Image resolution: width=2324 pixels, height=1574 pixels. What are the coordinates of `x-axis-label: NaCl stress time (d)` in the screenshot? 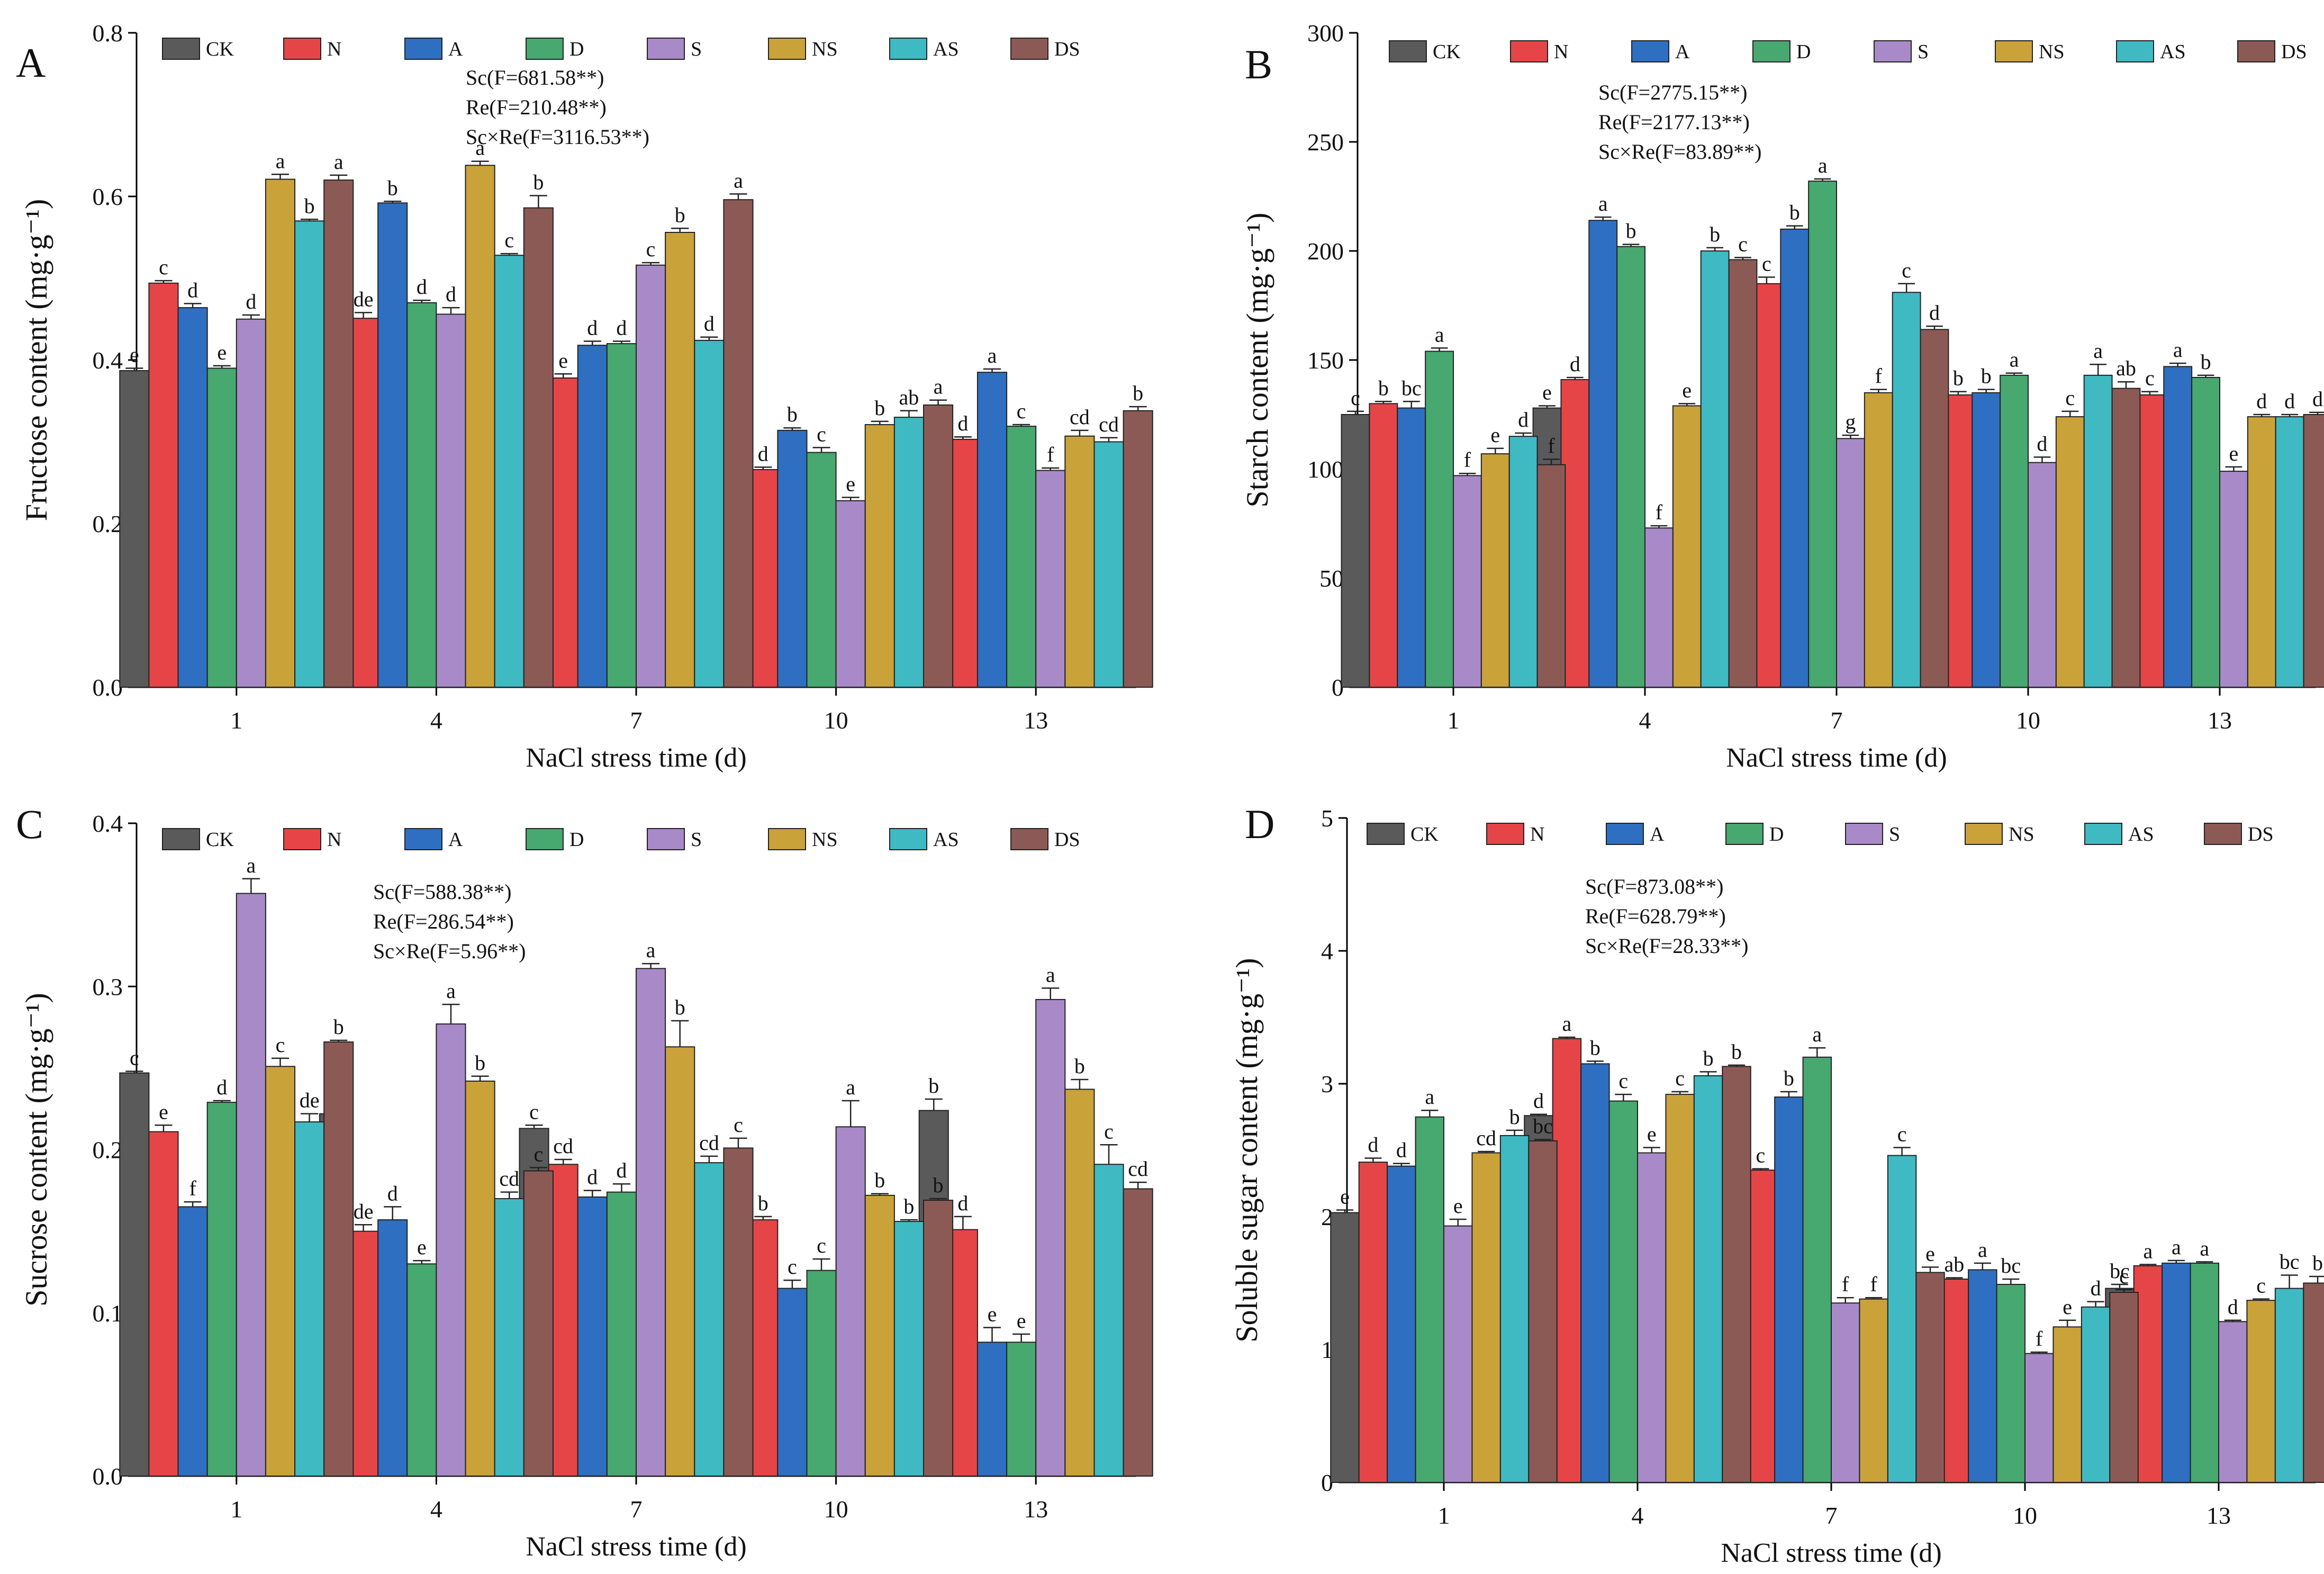 It's located at (636, 1547).